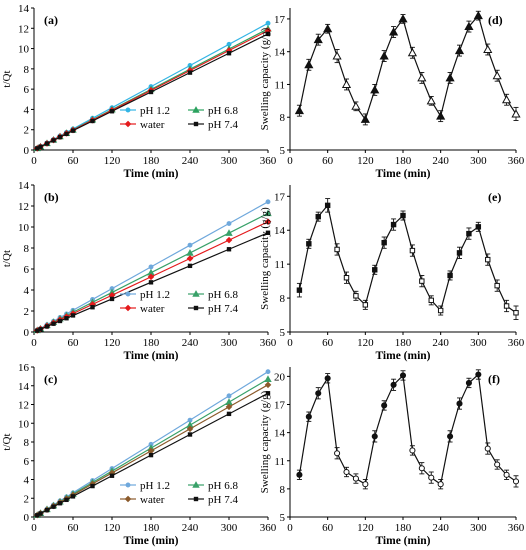 This screenshot has height=550, width=526. What do you see at coordinates (403, 161) in the screenshot?
I see `x-tick-label: 180` at bounding box center [403, 161].